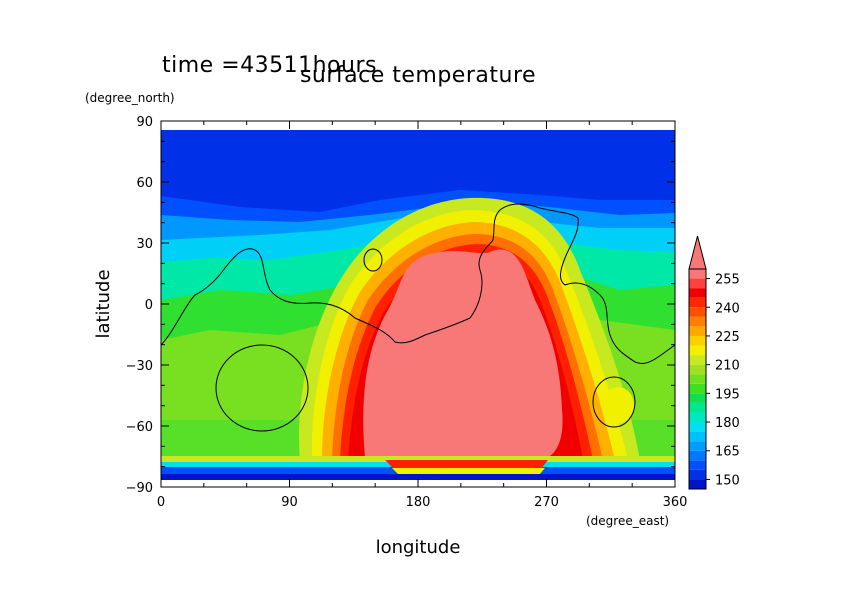 This screenshot has height=595, width=842. I want to click on field-south-notch-yellow, so click(468, 471).